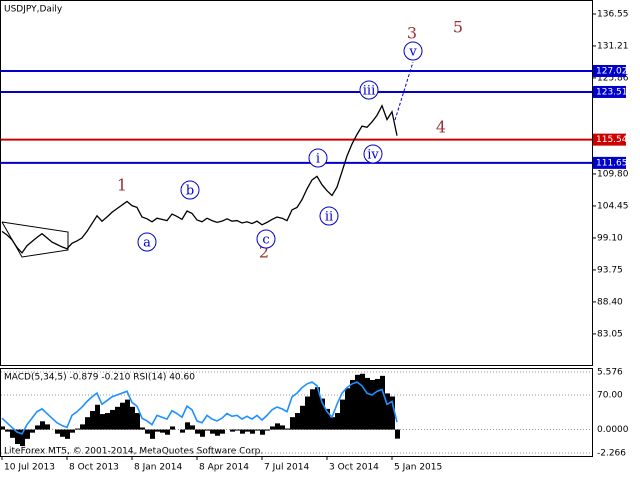  What do you see at coordinates (610, 372) in the screenshot?
I see `y-tick-label: 5.576` at bounding box center [610, 372].